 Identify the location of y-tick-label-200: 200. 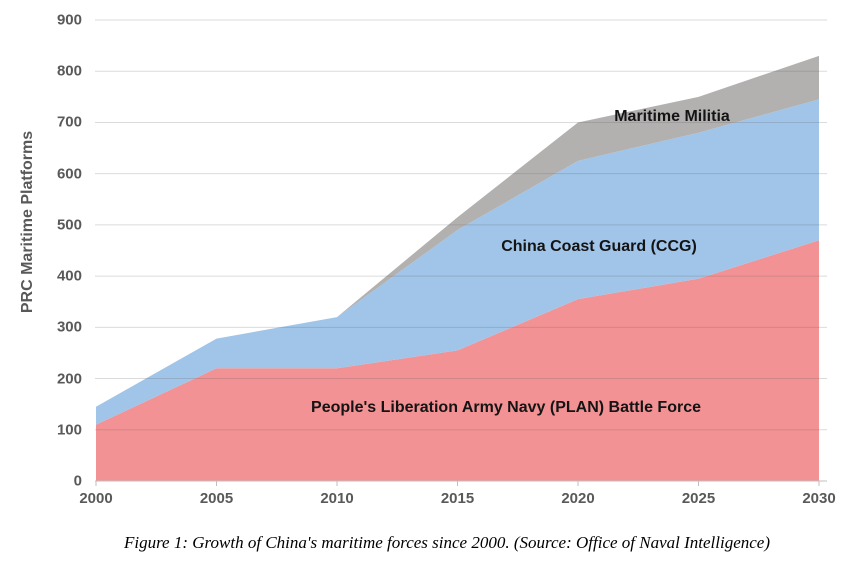
(69, 379).